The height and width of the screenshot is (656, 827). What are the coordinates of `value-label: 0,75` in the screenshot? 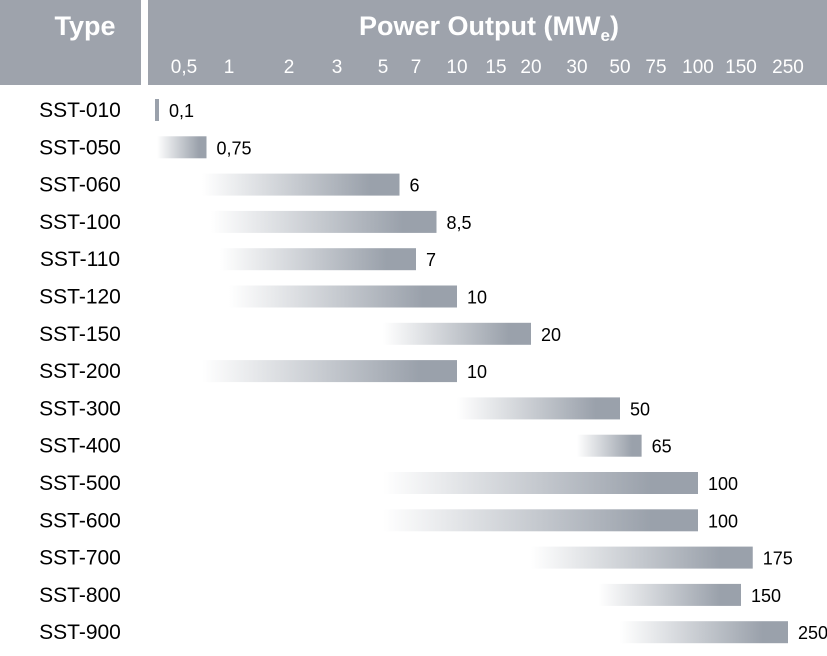 It's located at (234, 148).